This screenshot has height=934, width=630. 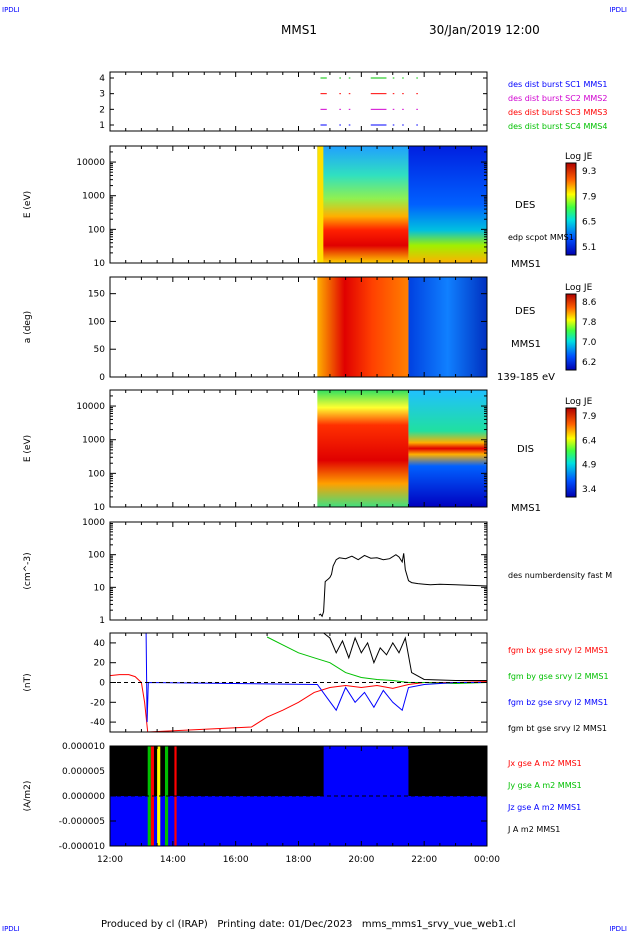 I want to click on colorbar-tick-label: 8.6, so click(x=589, y=303).